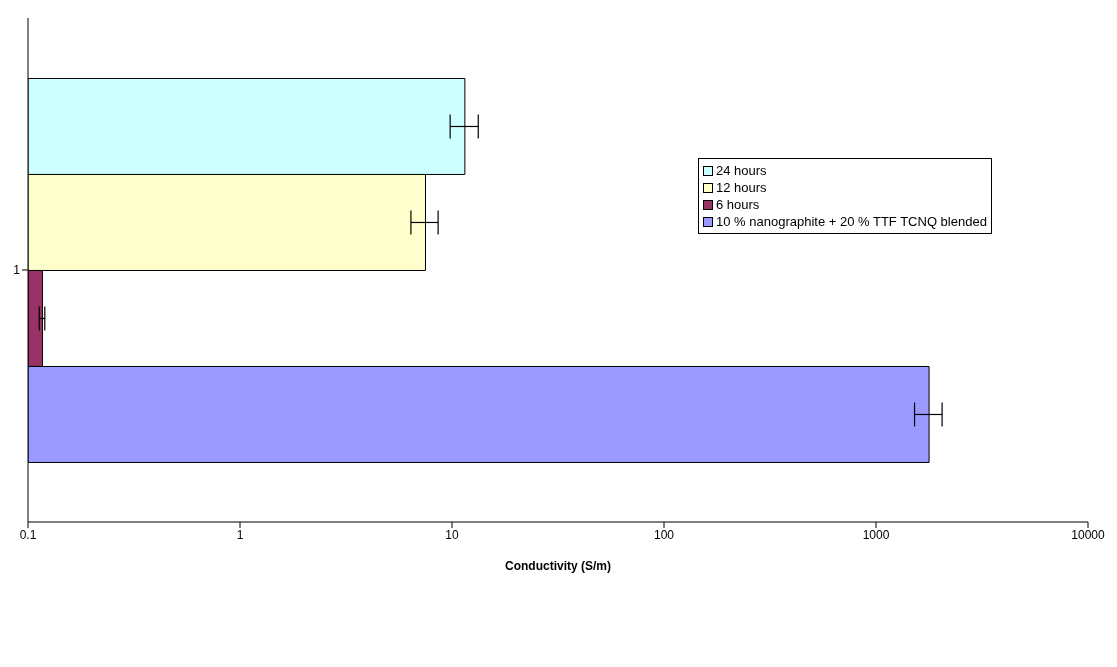 Image resolution: width=1117 pixels, height=667 pixels. What do you see at coordinates (240, 534) in the screenshot?
I see `x-tick-label: 1` at bounding box center [240, 534].